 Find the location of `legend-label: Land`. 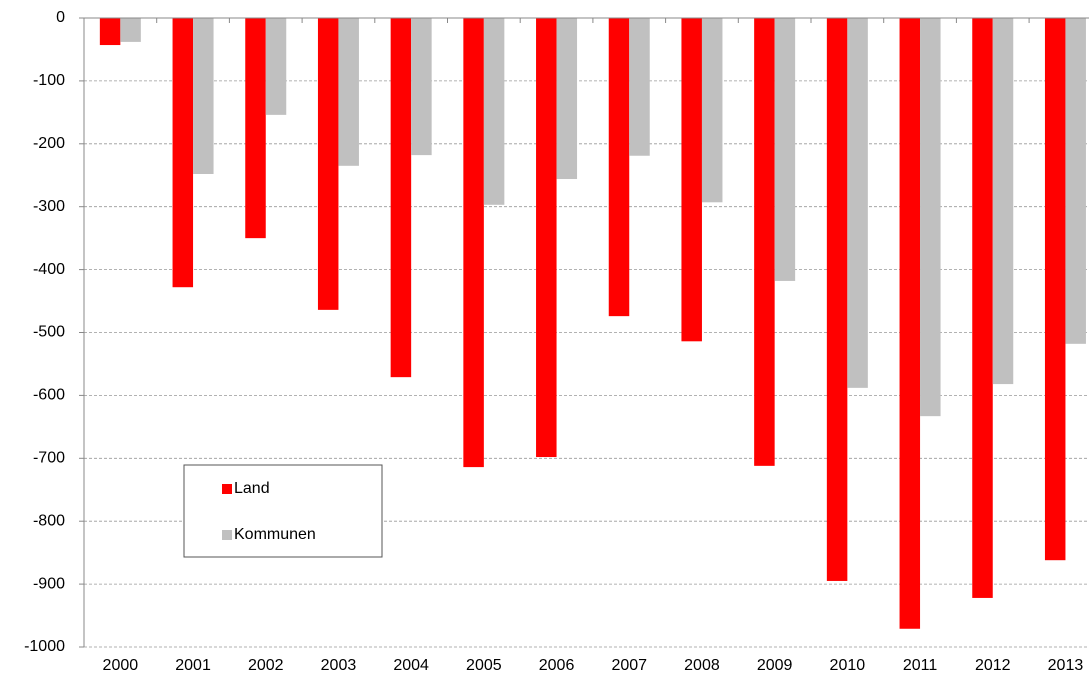

legend-label: Land is located at coordinates (252, 488).